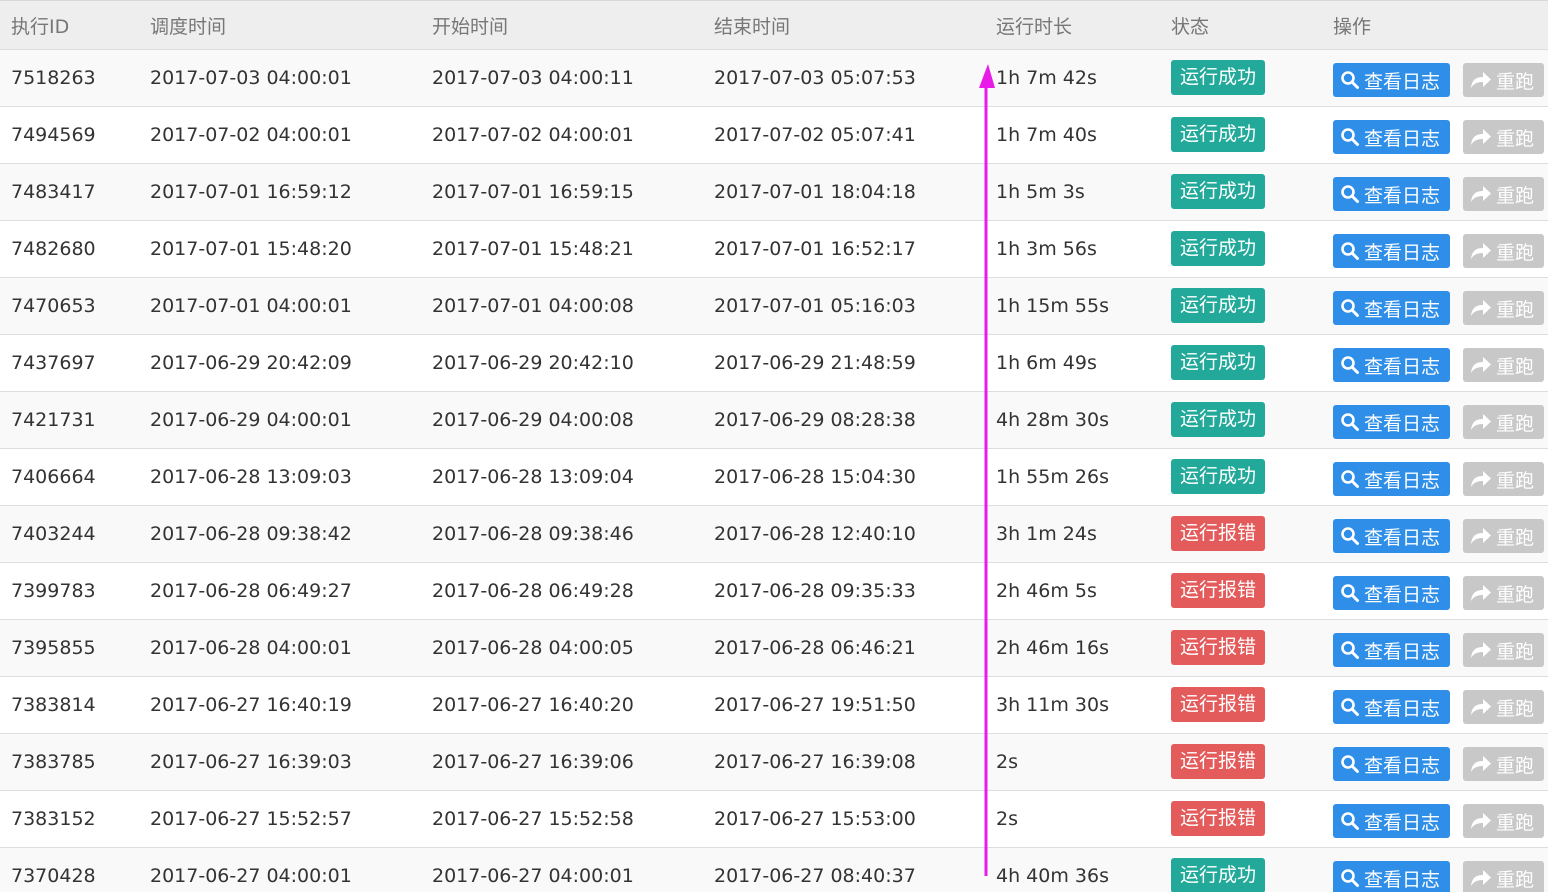  What do you see at coordinates (53, 306) in the screenshot?
I see `exec-id-cell: 7470653` at bounding box center [53, 306].